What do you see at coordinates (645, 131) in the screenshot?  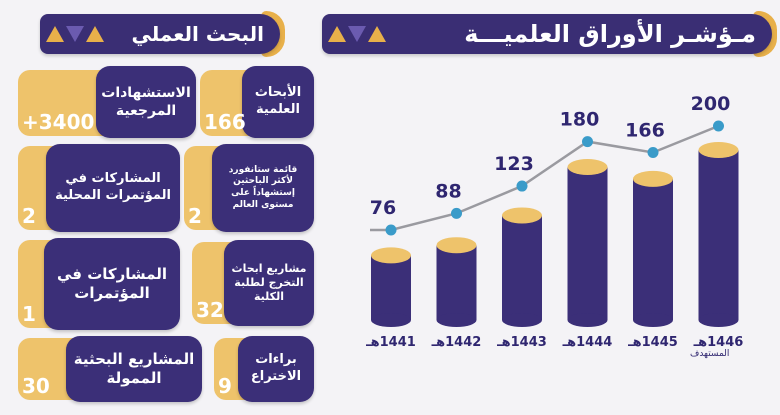 I see `data-label: 166` at bounding box center [645, 131].